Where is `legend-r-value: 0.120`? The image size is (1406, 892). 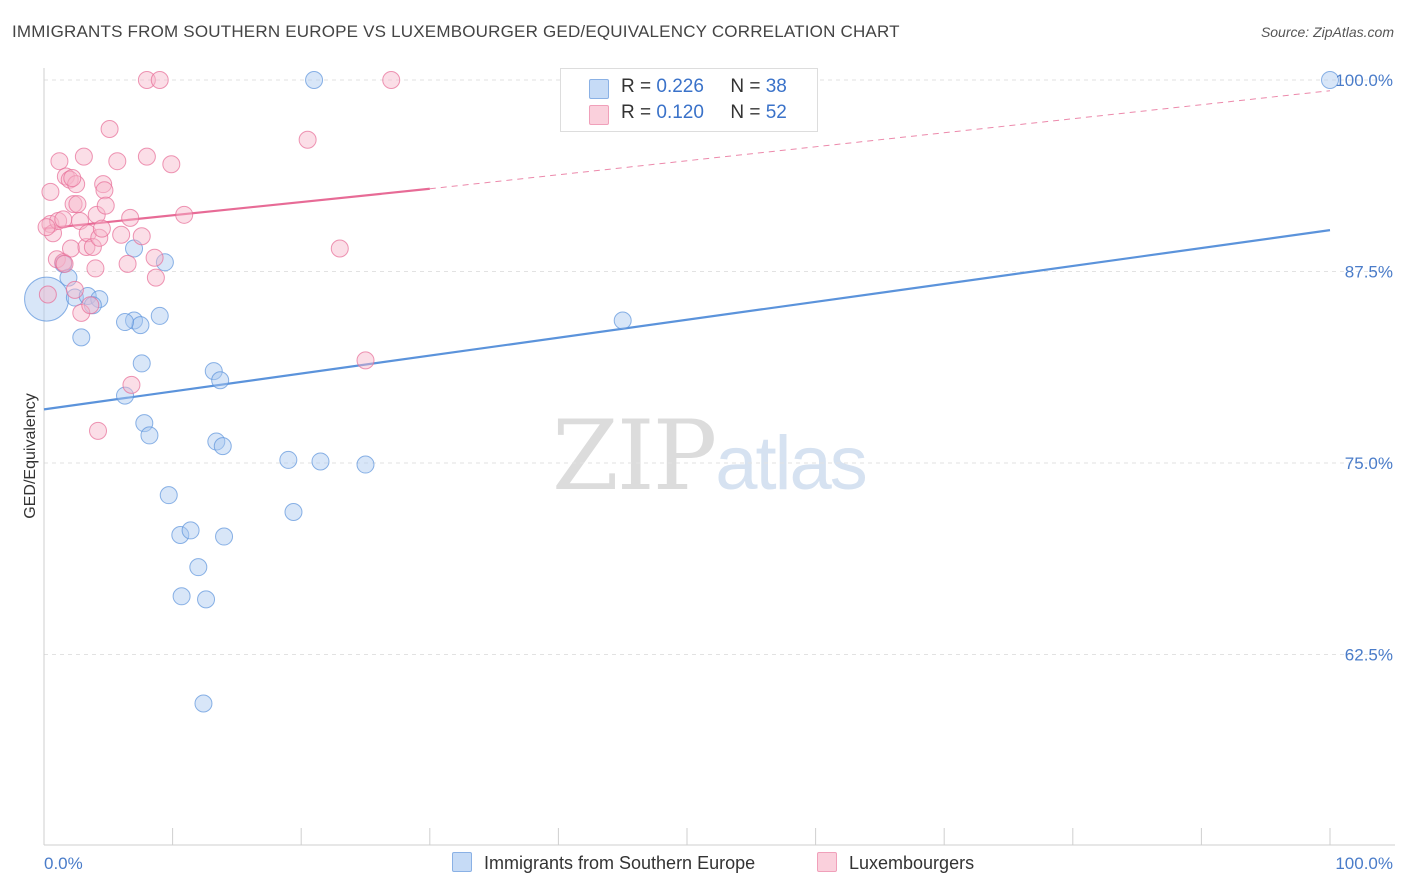 legend-r-value: 0.120 is located at coordinates (680, 112).